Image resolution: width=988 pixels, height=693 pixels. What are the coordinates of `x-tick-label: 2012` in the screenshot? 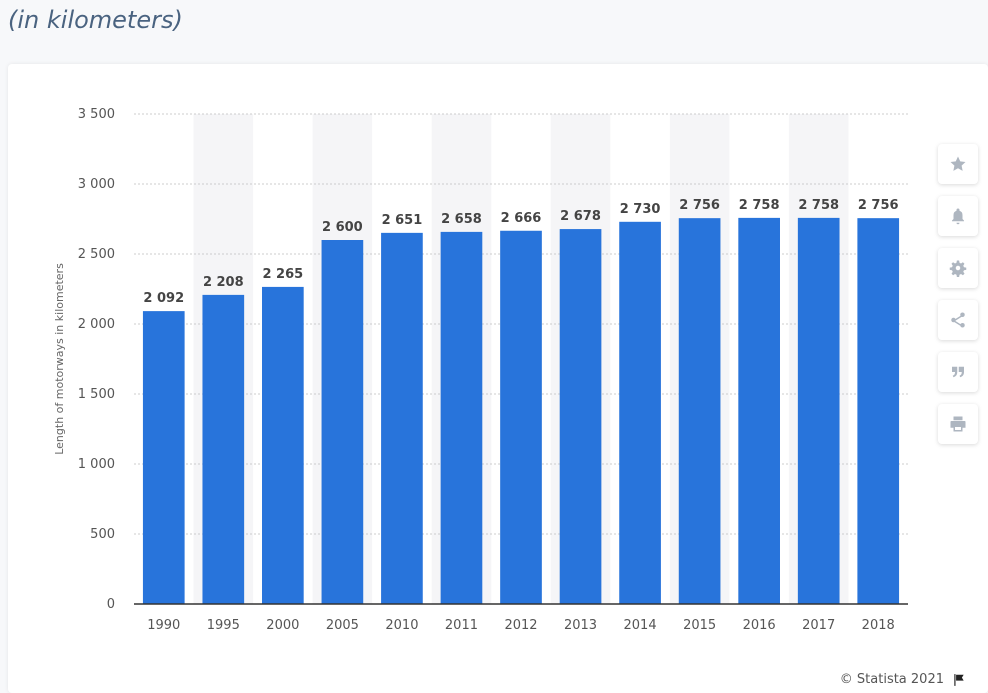 It's located at (520, 625).